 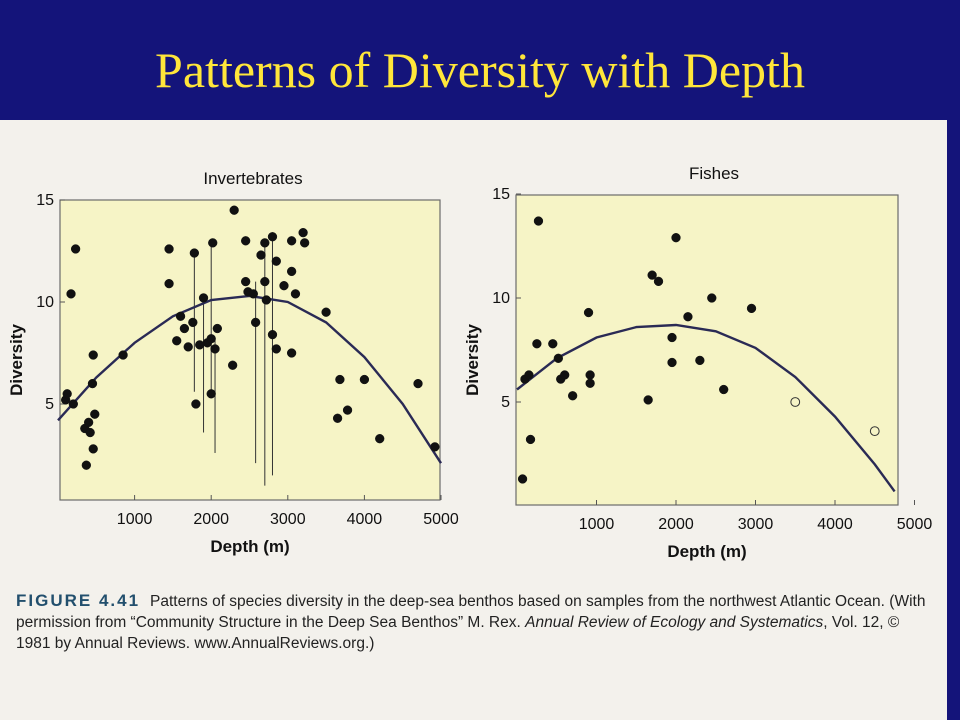 I want to click on invertebrates-y-tick-label: 5, so click(x=49, y=404).